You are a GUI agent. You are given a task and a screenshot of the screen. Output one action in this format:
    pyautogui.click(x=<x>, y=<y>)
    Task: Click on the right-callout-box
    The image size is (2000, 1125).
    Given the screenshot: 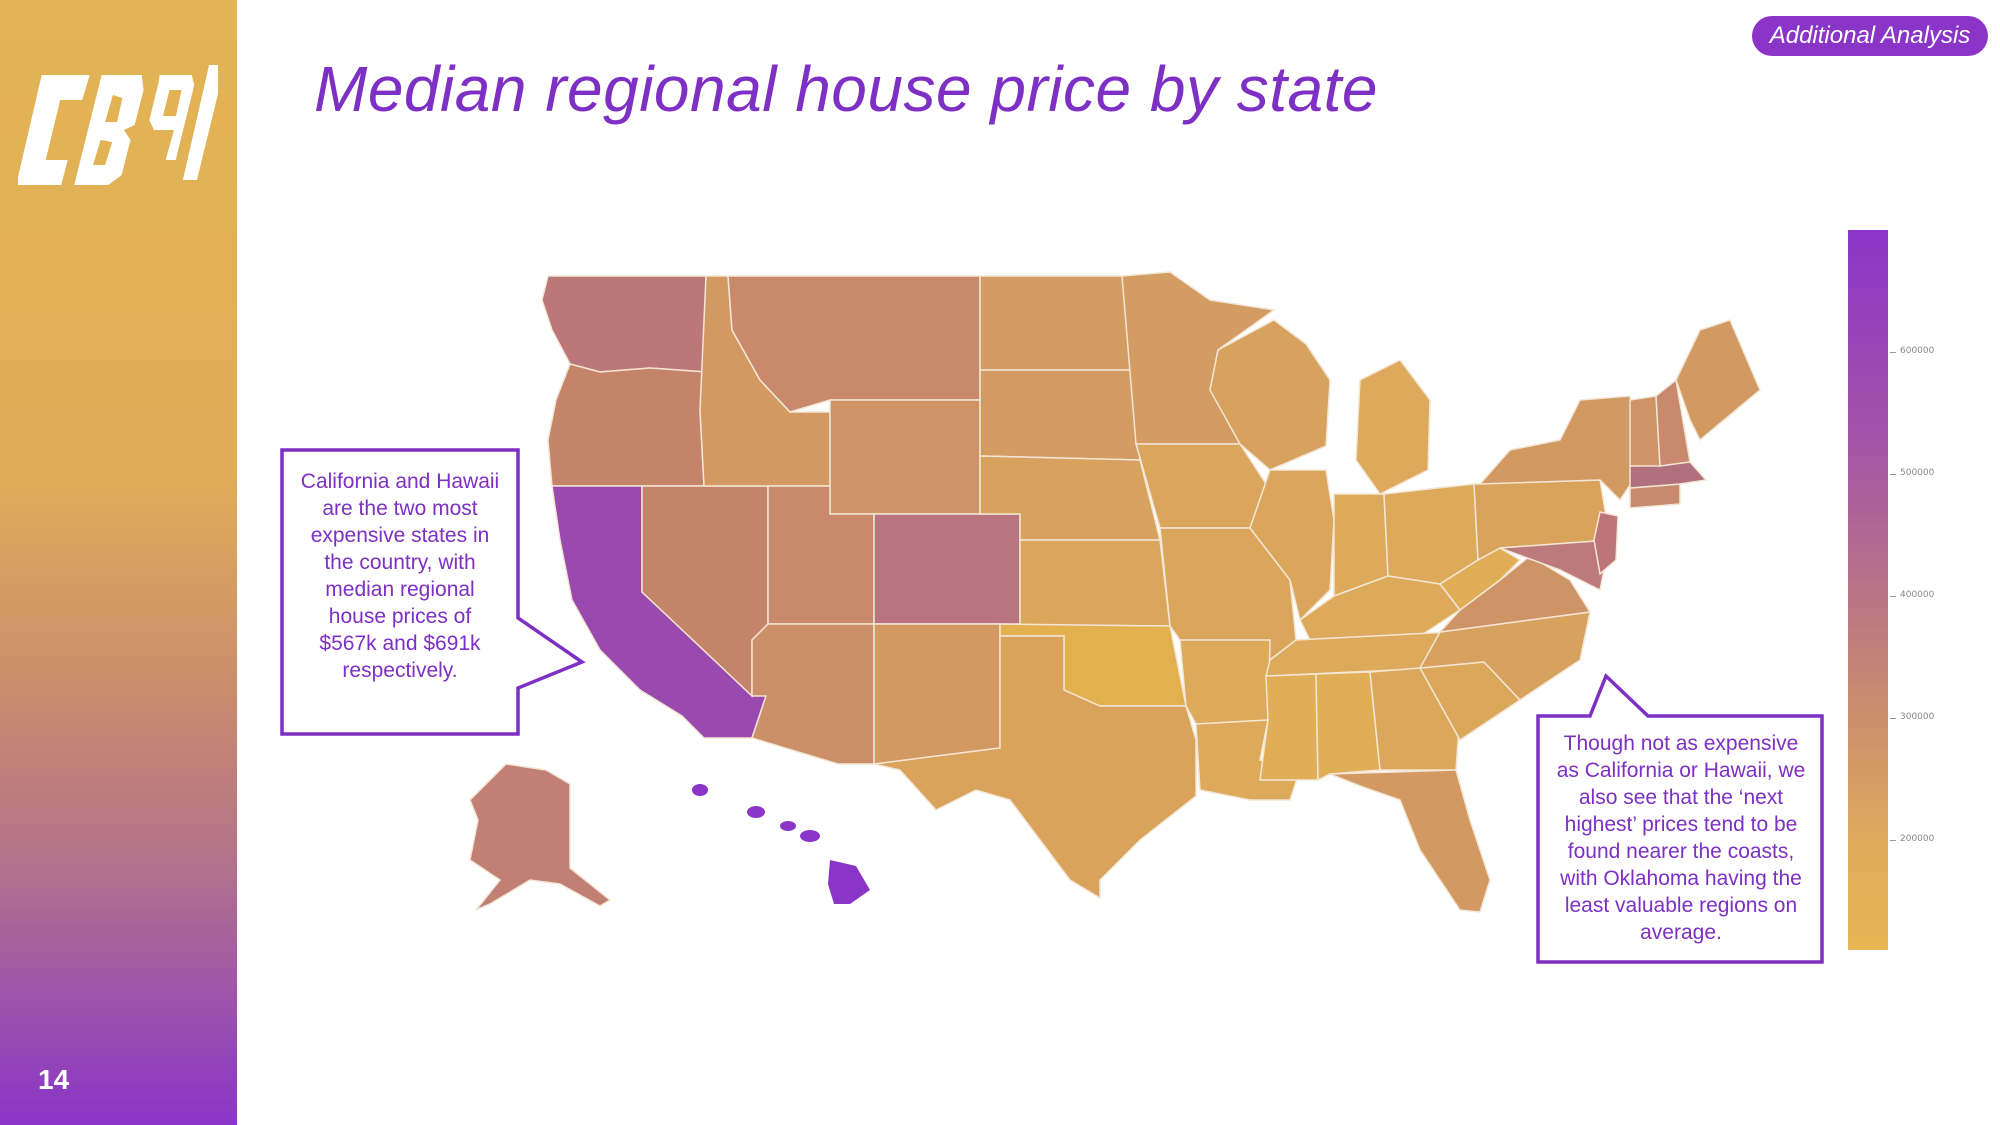 What is the action you would take?
    pyautogui.click(x=1680, y=818)
    